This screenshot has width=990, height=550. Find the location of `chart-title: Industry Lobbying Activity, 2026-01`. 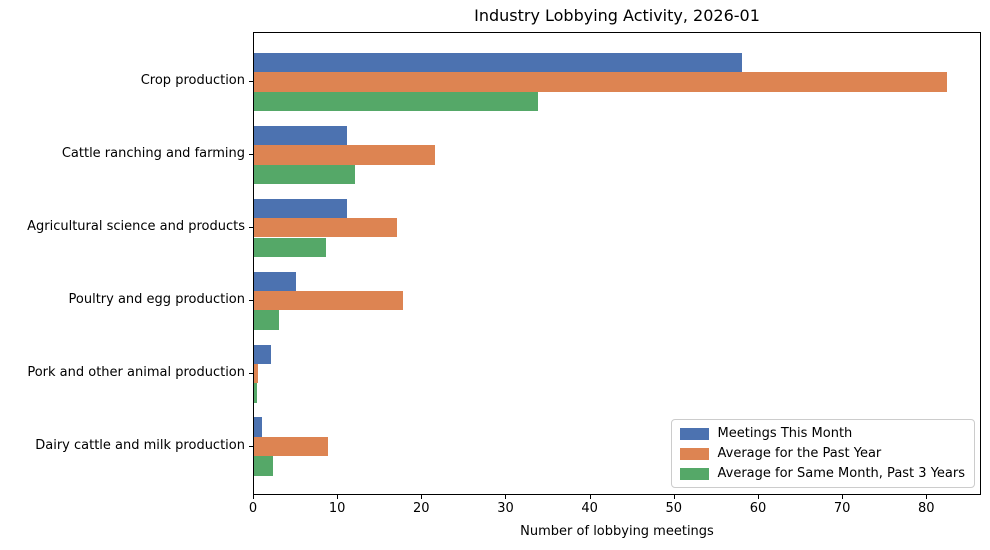

chart-title: Industry Lobbying Activity, 2026-01 is located at coordinates (617, 15).